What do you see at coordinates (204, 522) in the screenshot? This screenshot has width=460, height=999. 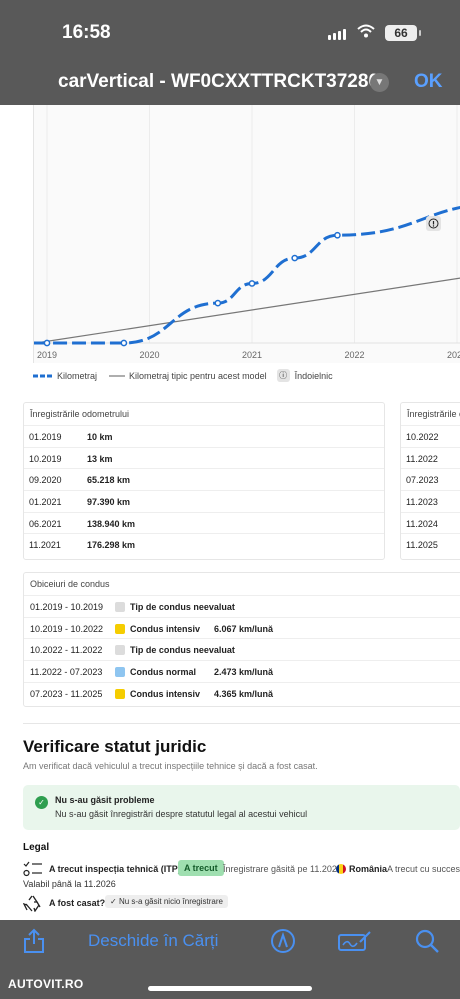 I see `table-row: 06.2021 138.940 km` at bounding box center [204, 522].